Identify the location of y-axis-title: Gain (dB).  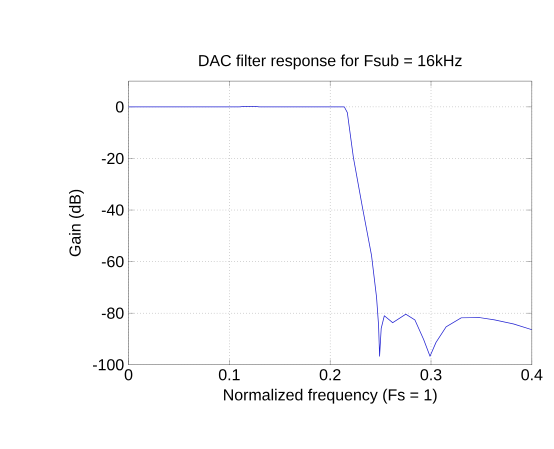
(76, 223).